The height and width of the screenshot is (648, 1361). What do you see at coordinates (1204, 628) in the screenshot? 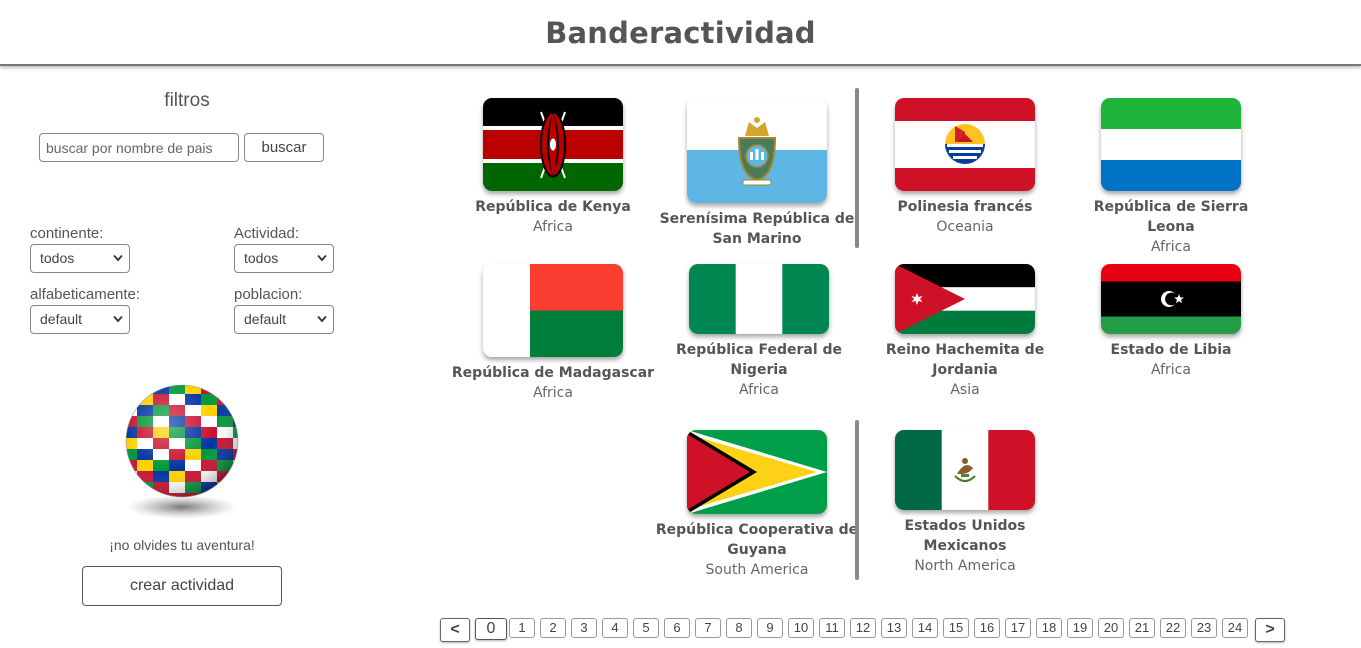
I see `page-button: 23` at bounding box center [1204, 628].